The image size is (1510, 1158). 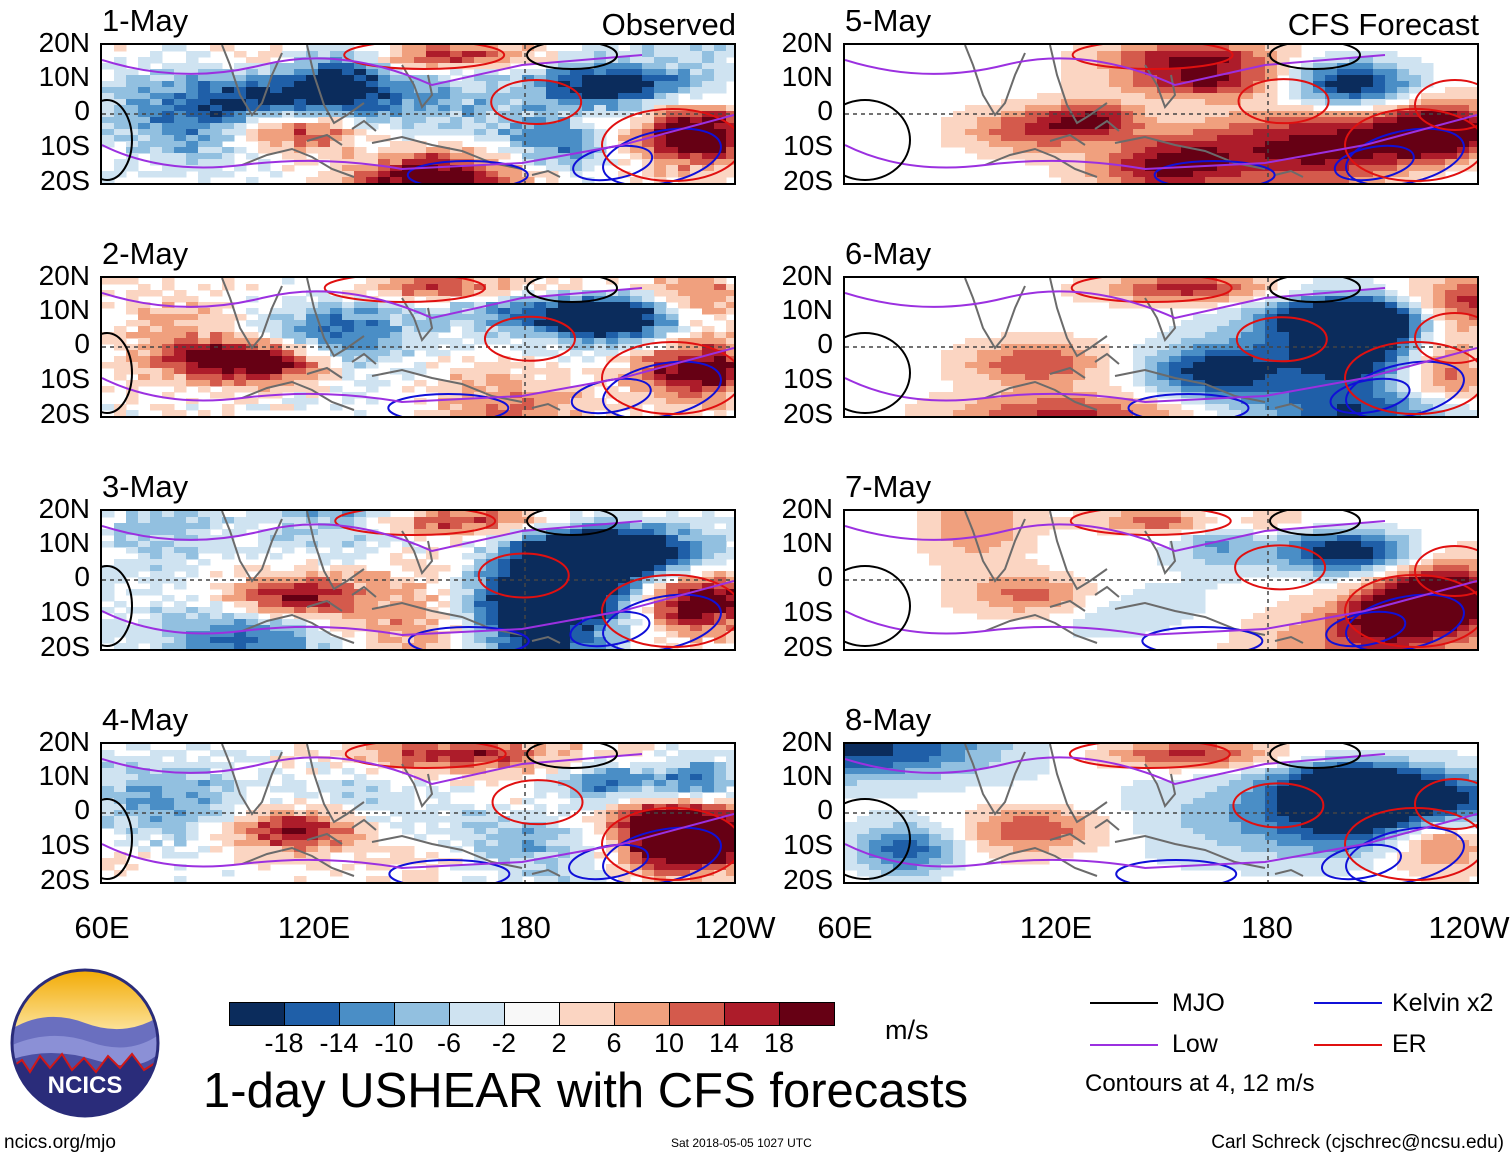 I want to click on map-panel-8-may, so click(x=1161, y=813).